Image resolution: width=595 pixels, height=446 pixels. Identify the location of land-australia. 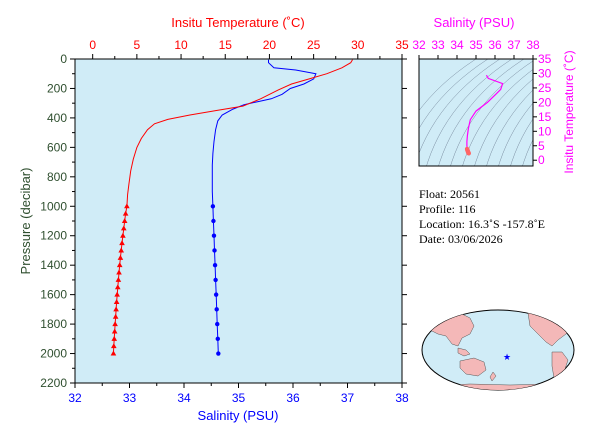
(473, 367).